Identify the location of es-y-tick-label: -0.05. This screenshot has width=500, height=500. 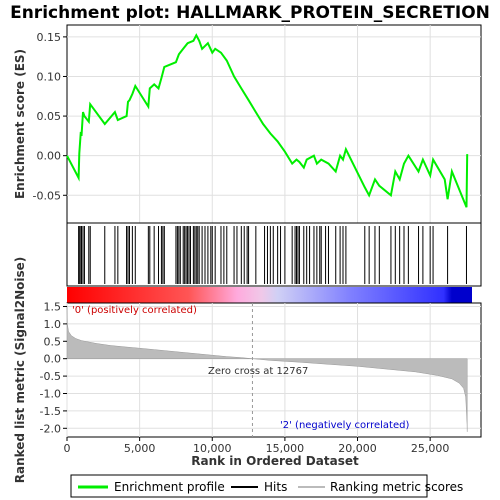
(47, 195).